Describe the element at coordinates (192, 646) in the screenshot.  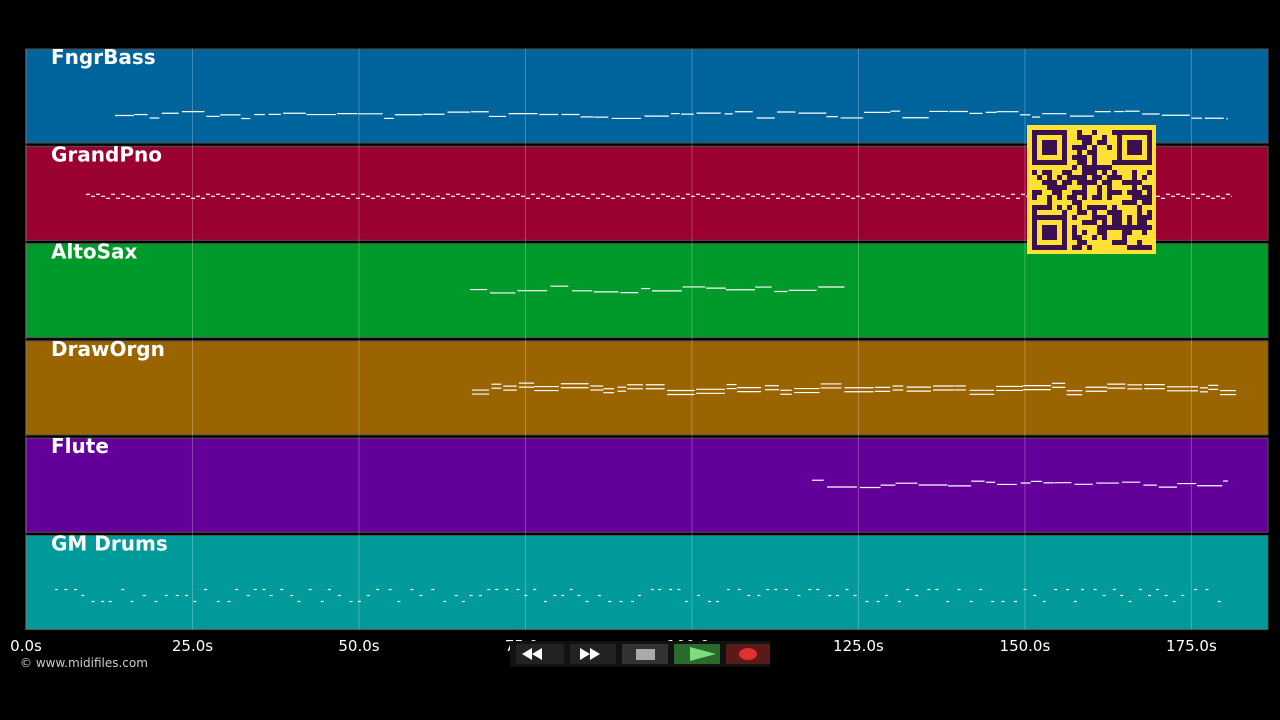
I see `time-tick-label: 25.0s` at that location.